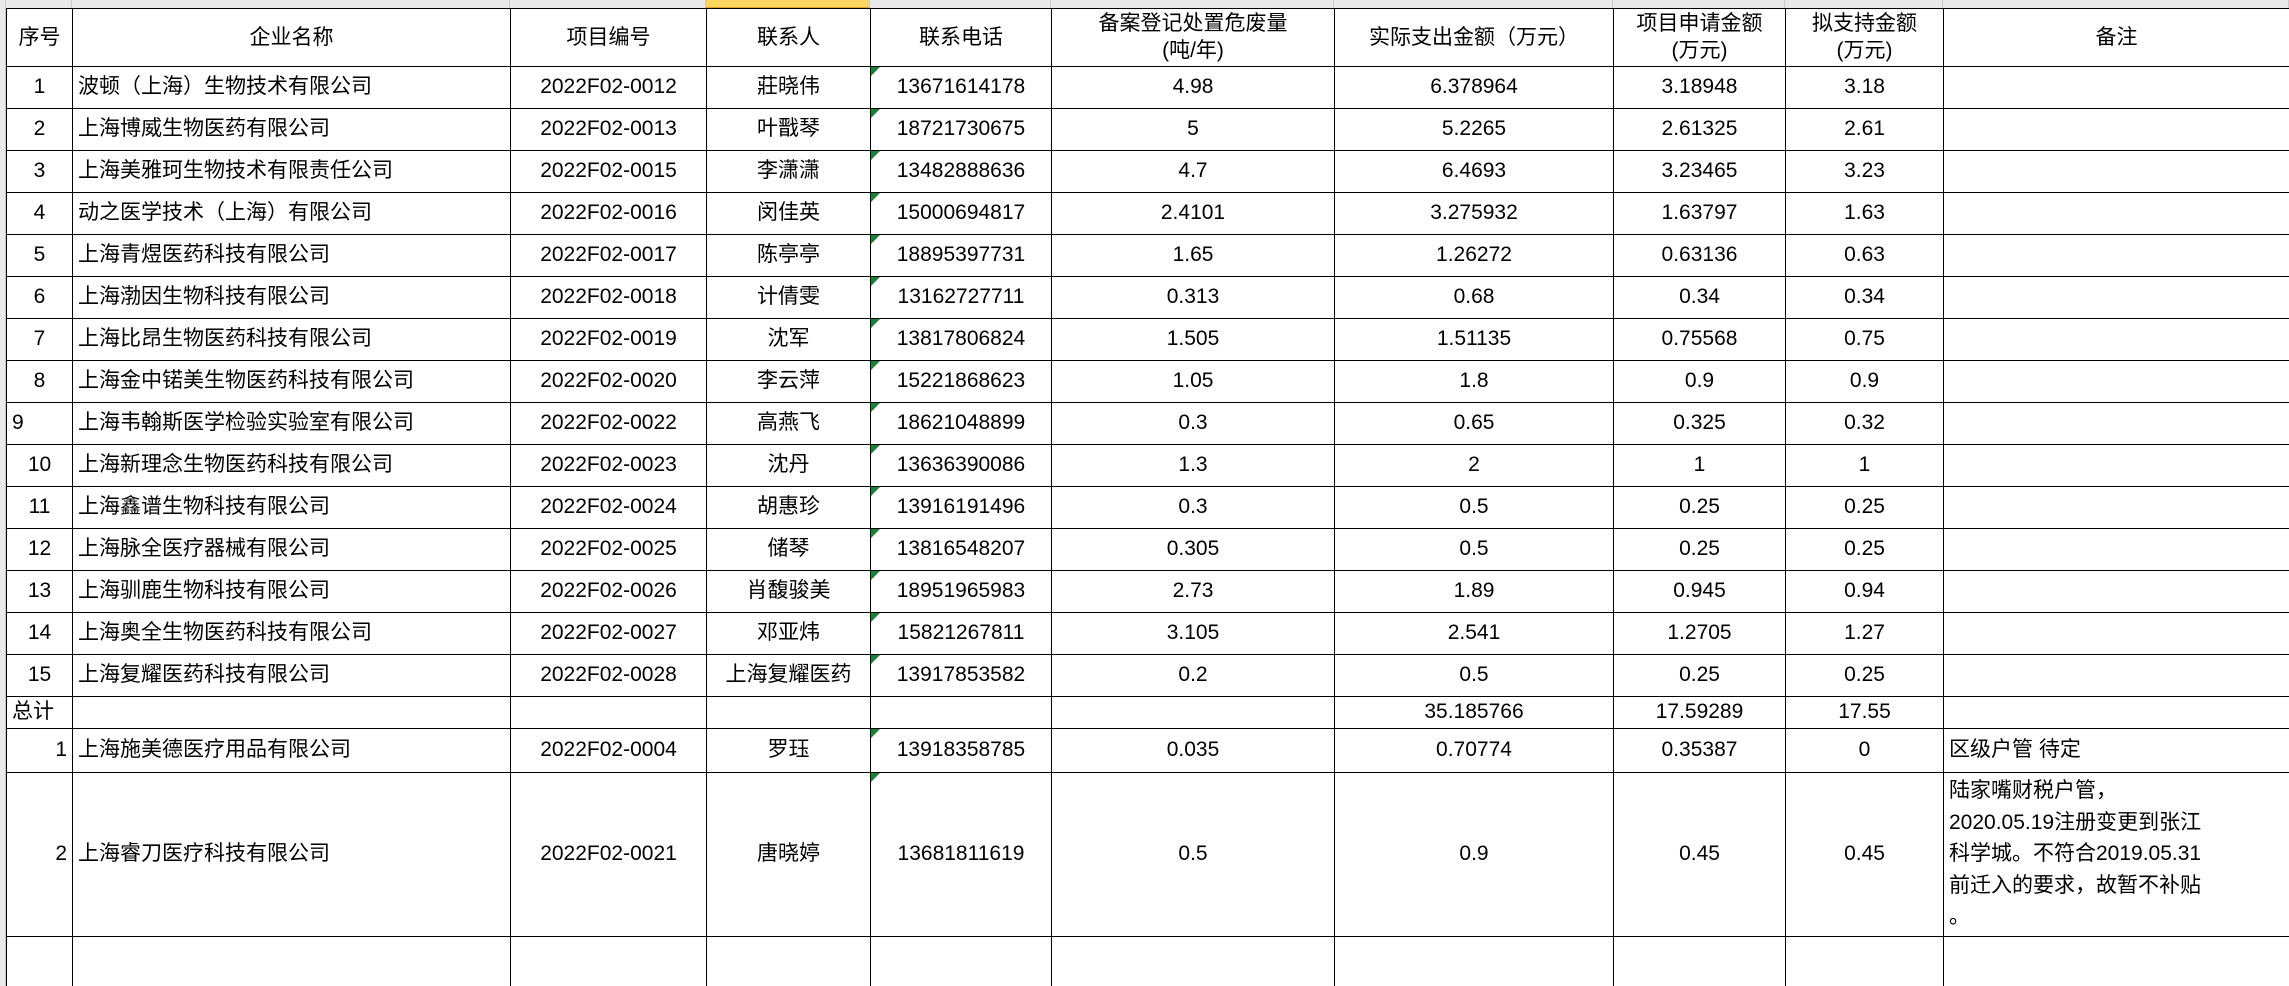  What do you see at coordinates (1699, 750) in the screenshot?
I see `cell-applied: 0.35387` at bounding box center [1699, 750].